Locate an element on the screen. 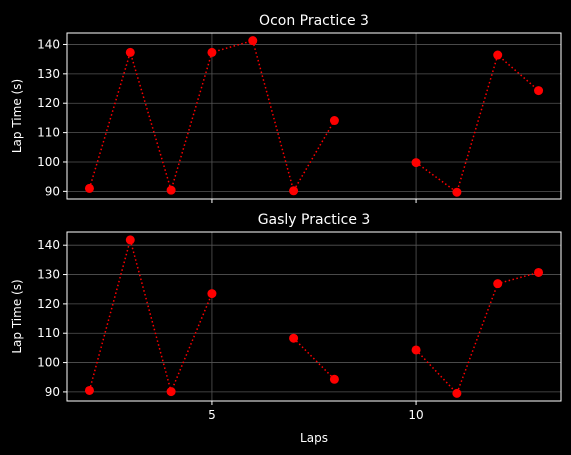 Image resolution: width=571 pixels, height=455 pixels. panel-2-ytick-label: 140 is located at coordinates (48, 245).